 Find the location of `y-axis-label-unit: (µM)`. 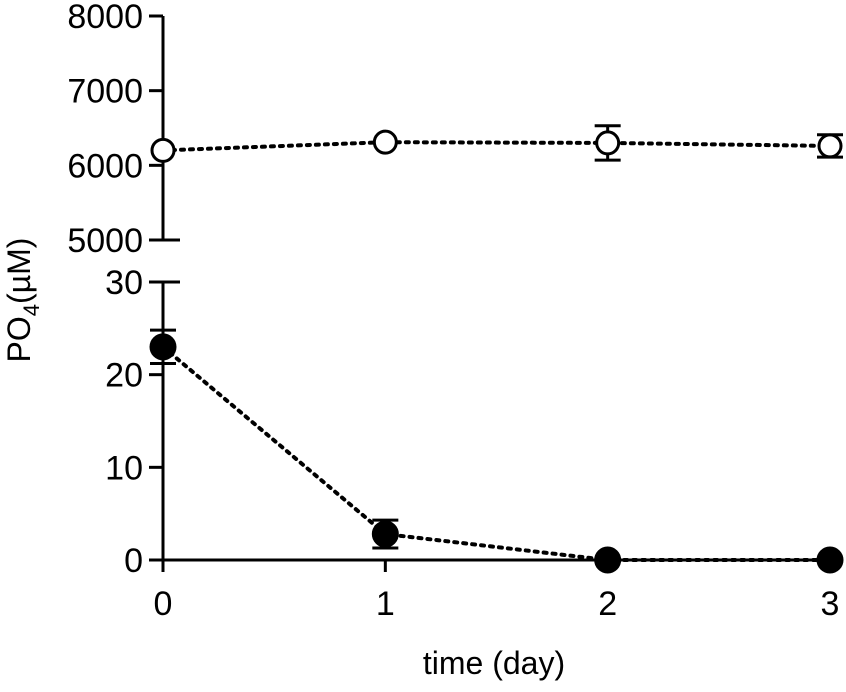

y-axis-label-unit: (µM) is located at coordinates (19, 271).